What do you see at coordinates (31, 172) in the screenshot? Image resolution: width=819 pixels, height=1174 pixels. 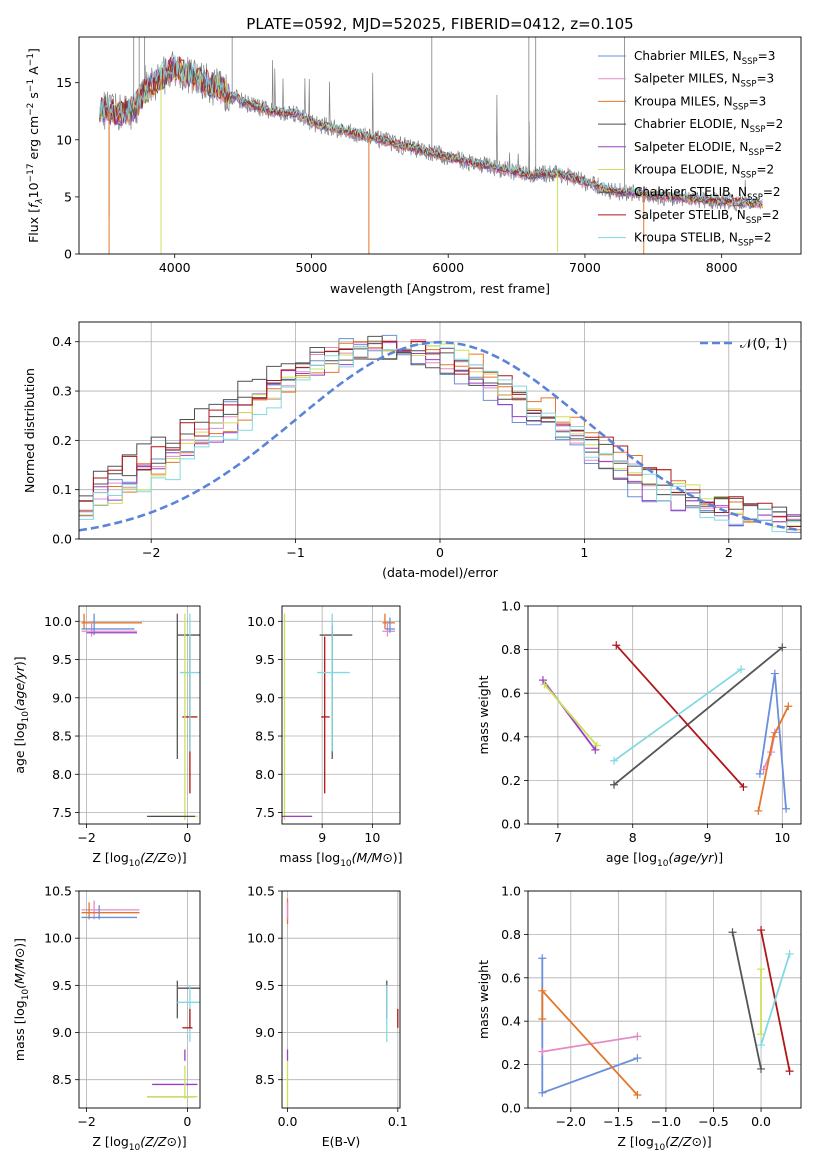 I see `label-part: −17` at bounding box center [31, 172].